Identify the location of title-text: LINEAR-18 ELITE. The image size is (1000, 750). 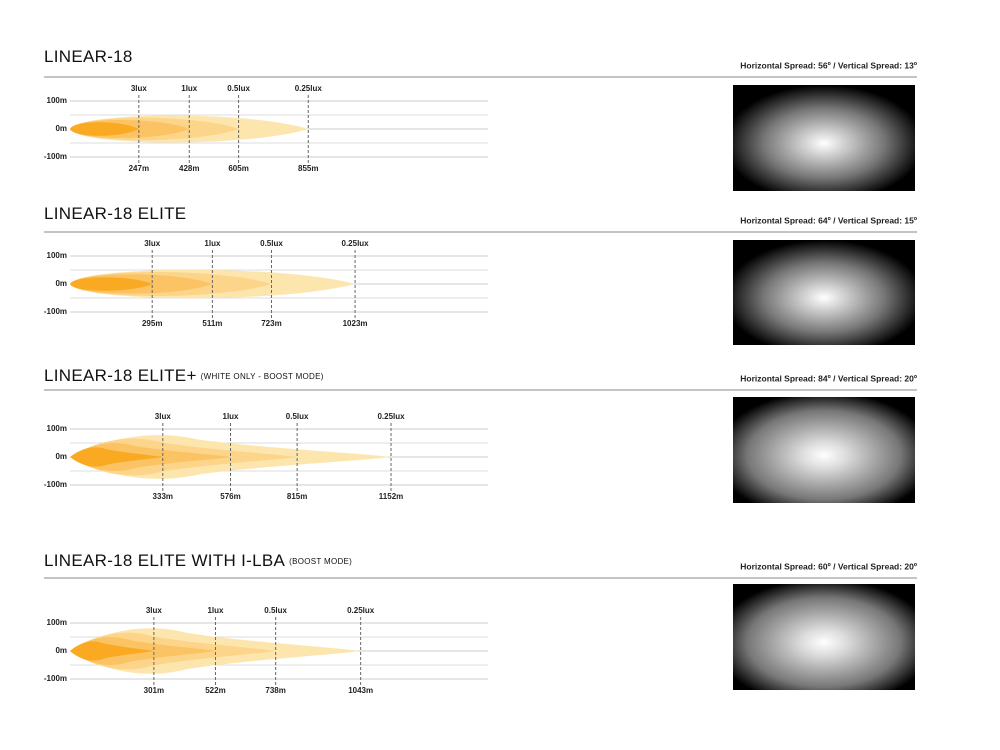
(115, 213).